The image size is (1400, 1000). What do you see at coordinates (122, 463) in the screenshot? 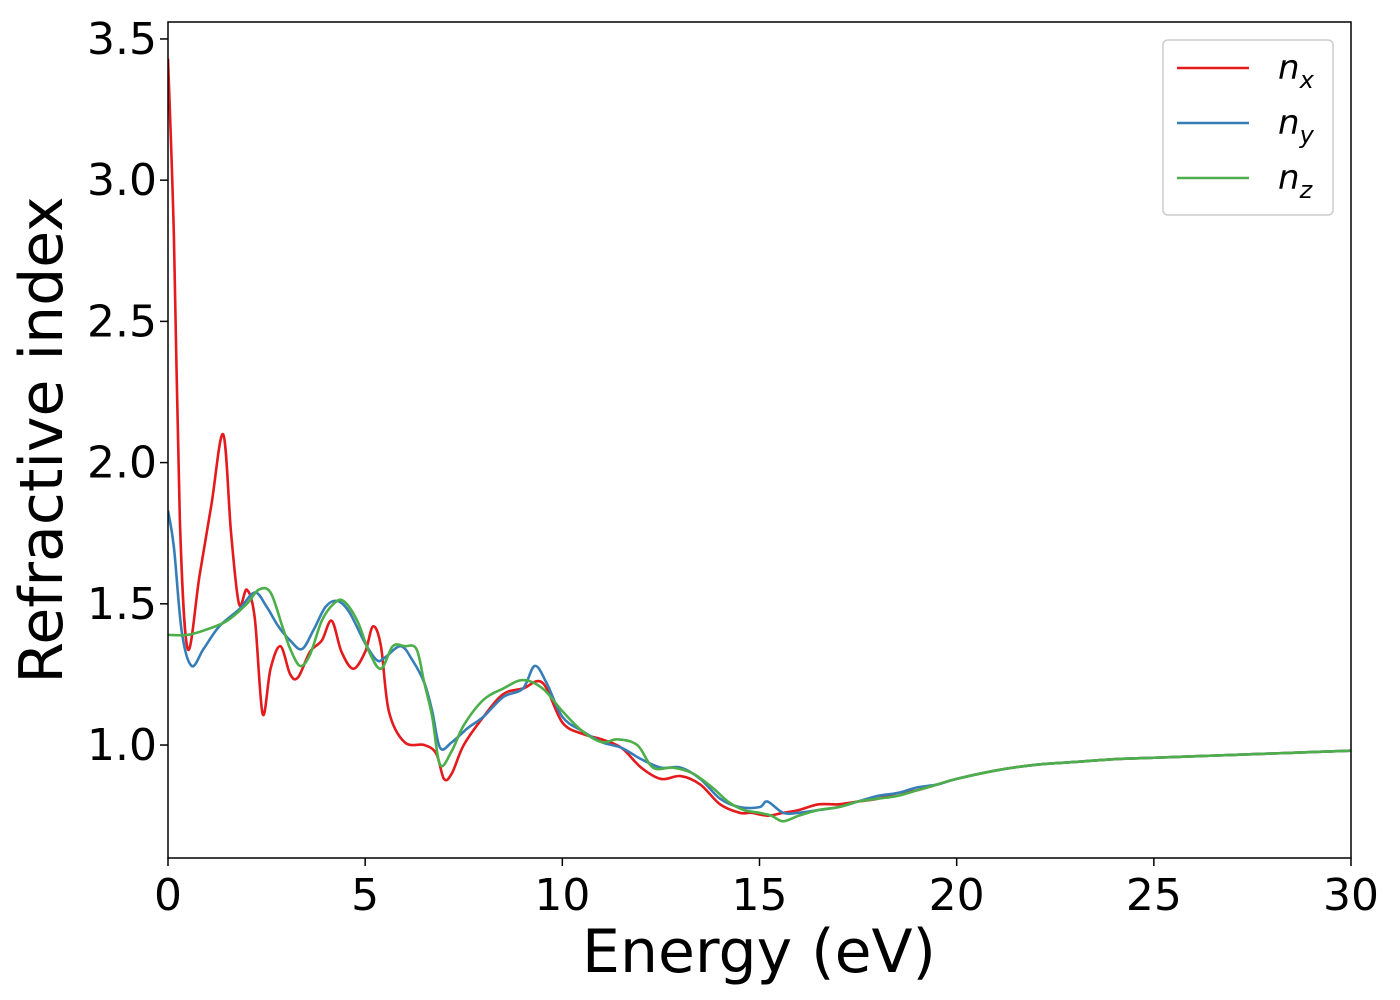
I see `y-tick-label: 2.0` at bounding box center [122, 463].